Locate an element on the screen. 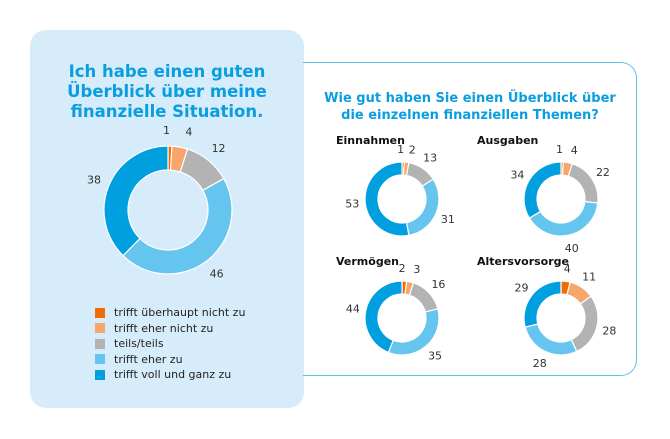 The width and height of the screenshot is (670, 439). vermoegen-donut: 2 3 16 35 44 is located at coordinates (396, 312).